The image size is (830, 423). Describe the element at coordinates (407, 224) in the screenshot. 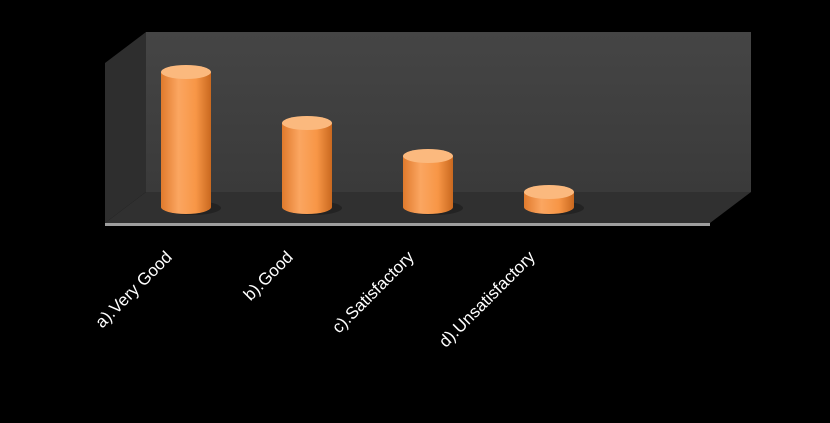

I see `floor-front-edge` at that location.